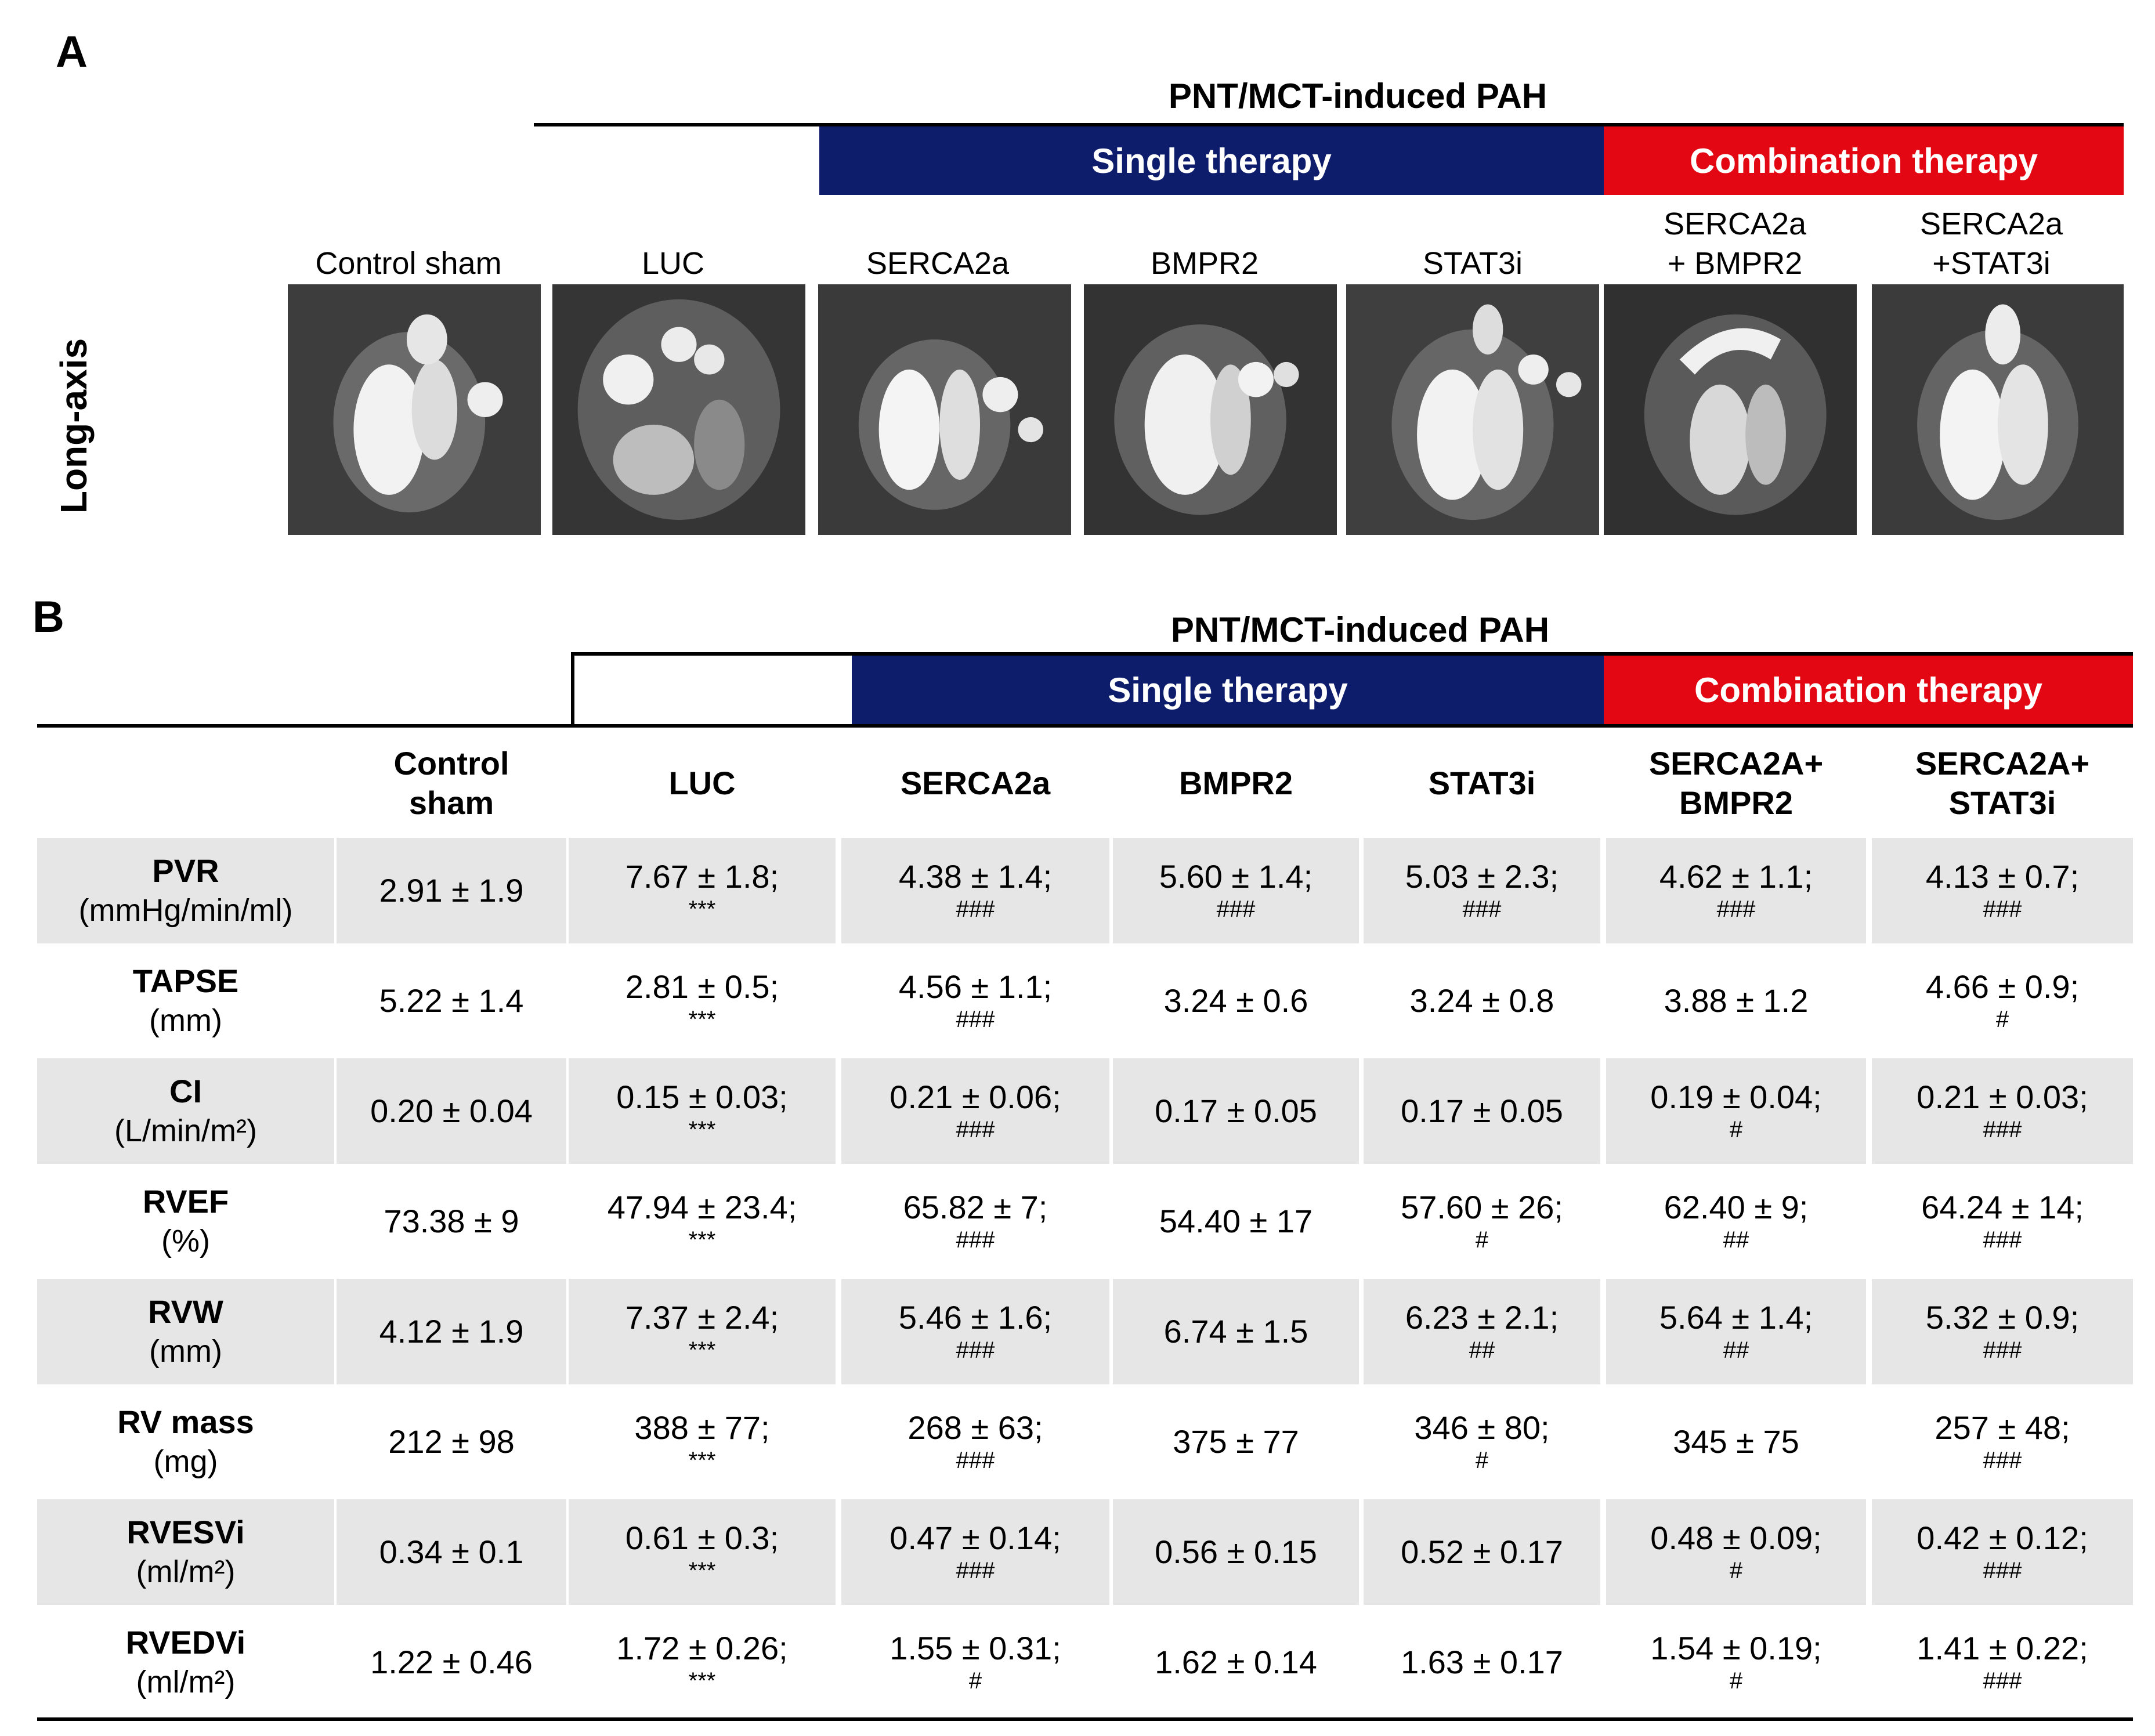 This screenshot has height=1736, width=2155. What do you see at coordinates (1236, 1221) in the screenshot?
I see `table-cell: 54.40 ± 17` at bounding box center [1236, 1221].